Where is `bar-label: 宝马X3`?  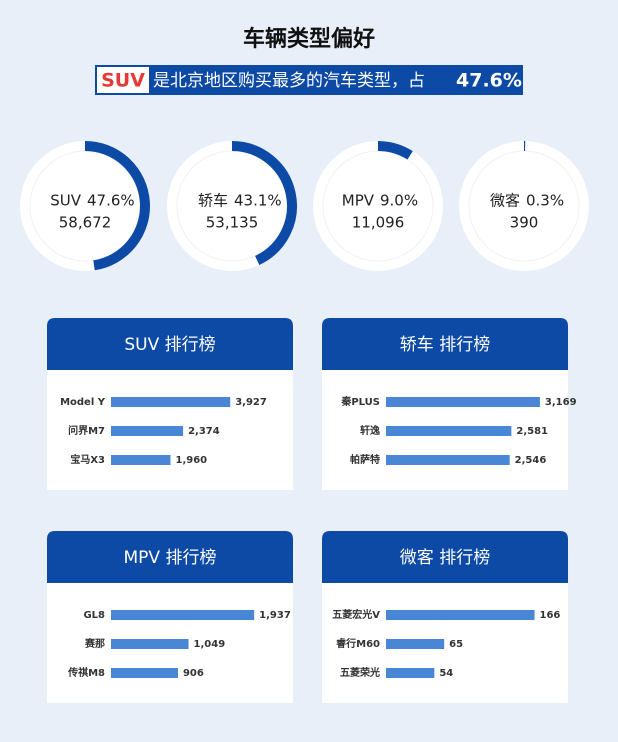 bar-label: 宝马X3 is located at coordinates (87, 459).